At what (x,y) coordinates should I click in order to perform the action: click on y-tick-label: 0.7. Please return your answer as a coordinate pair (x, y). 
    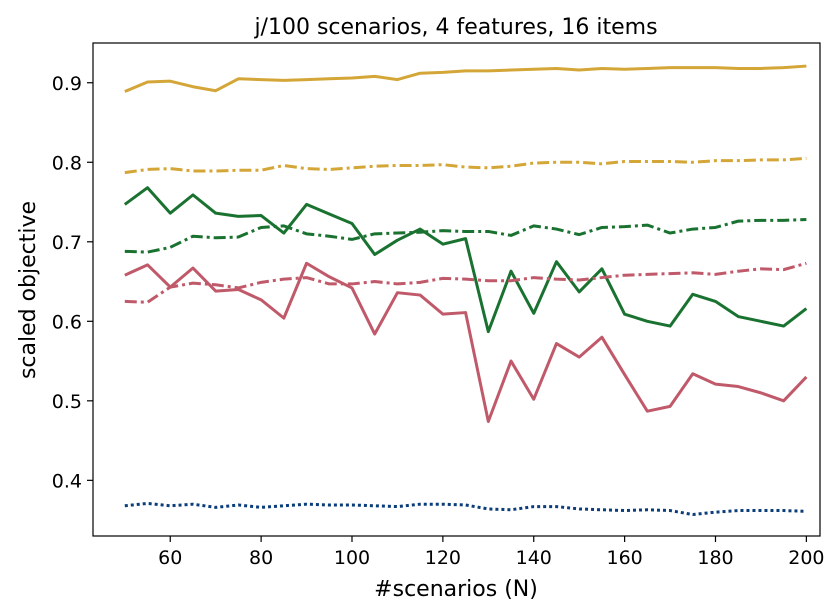
    Looking at the image, I should click on (67, 243).